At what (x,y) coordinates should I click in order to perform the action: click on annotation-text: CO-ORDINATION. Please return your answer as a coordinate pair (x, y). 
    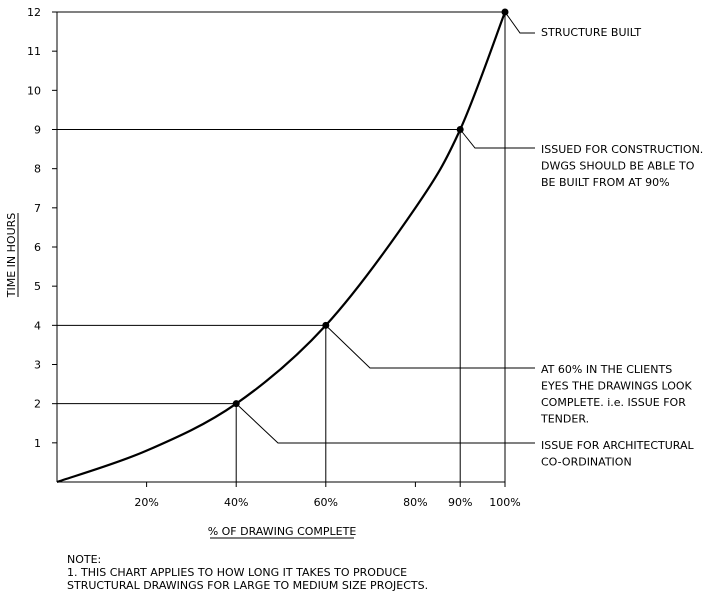
    Looking at the image, I should click on (586, 462).